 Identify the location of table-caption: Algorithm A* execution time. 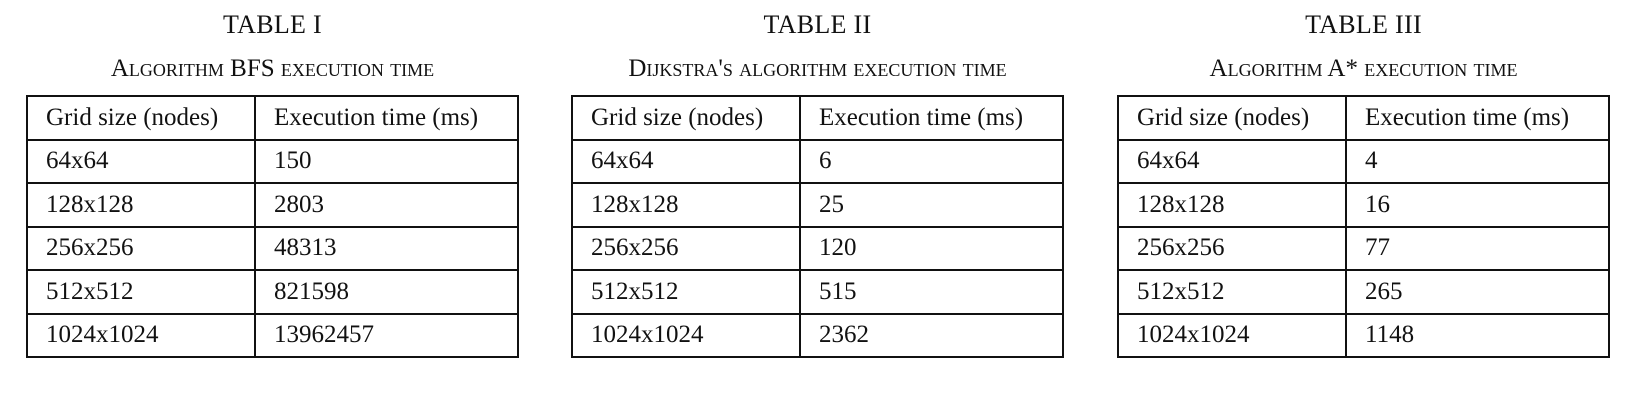
(1363, 68).